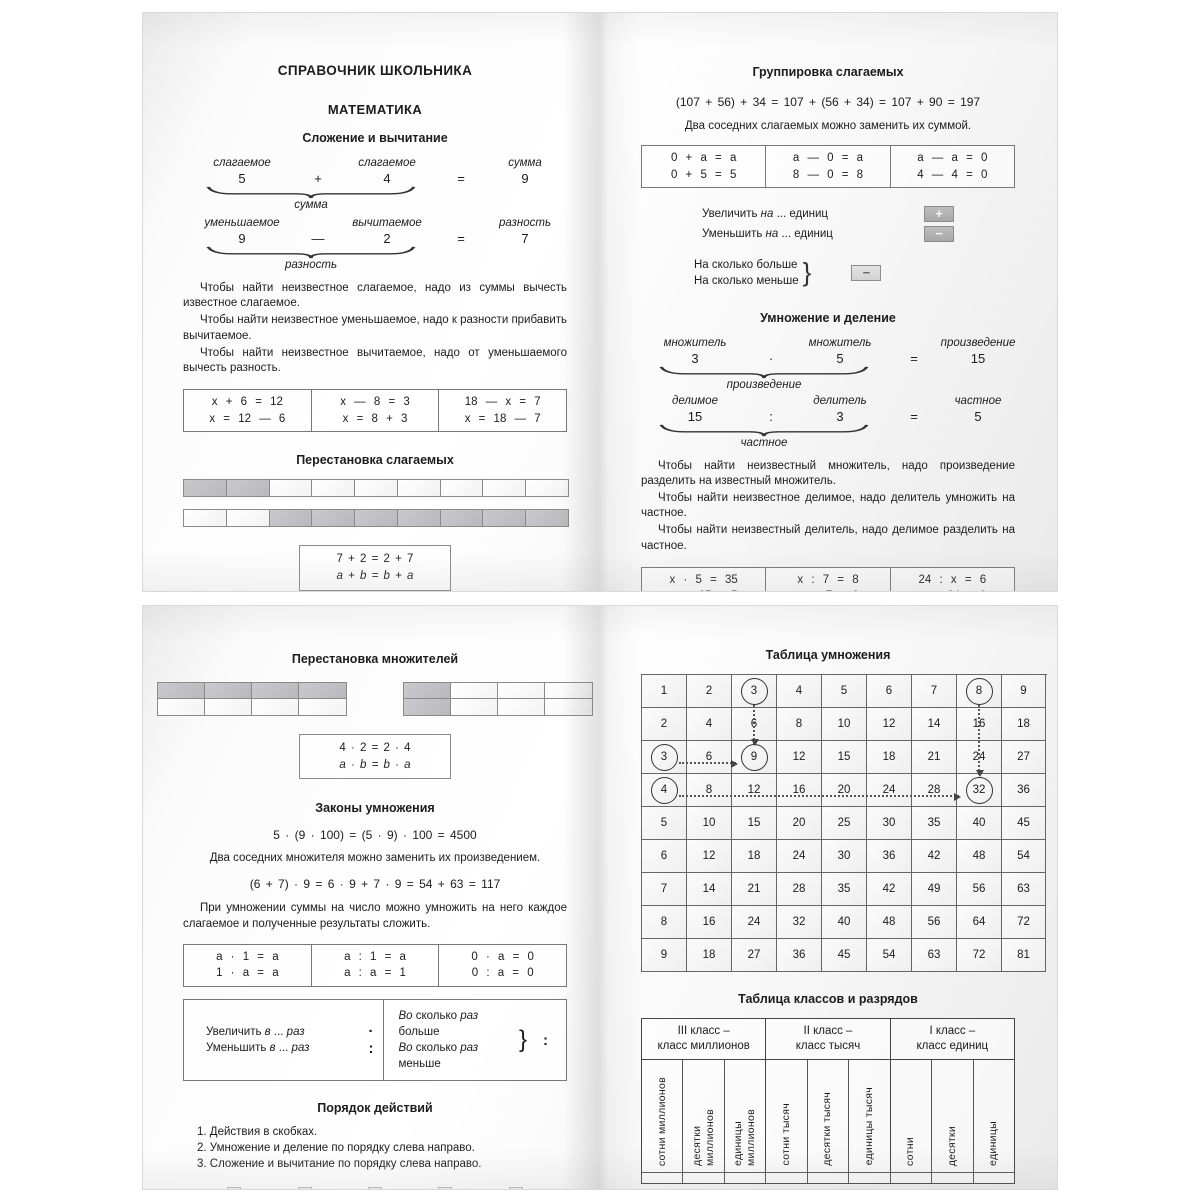 The height and width of the screenshot is (1200, 1200). Describe the element at coordinates (785, 1134) in the screenshot. I see `digit-column-label: сотни тысяч` at that location.